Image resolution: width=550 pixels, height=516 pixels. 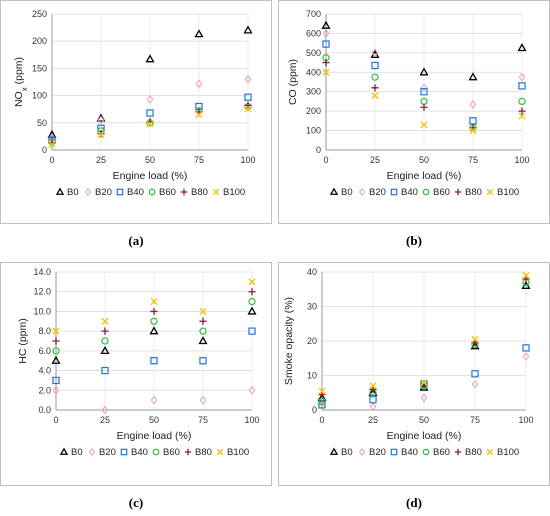 What do you see at coordinates (414, 240) in the screenshot?
I see `panel-caption: (b)` at bounding box center [414, 240].